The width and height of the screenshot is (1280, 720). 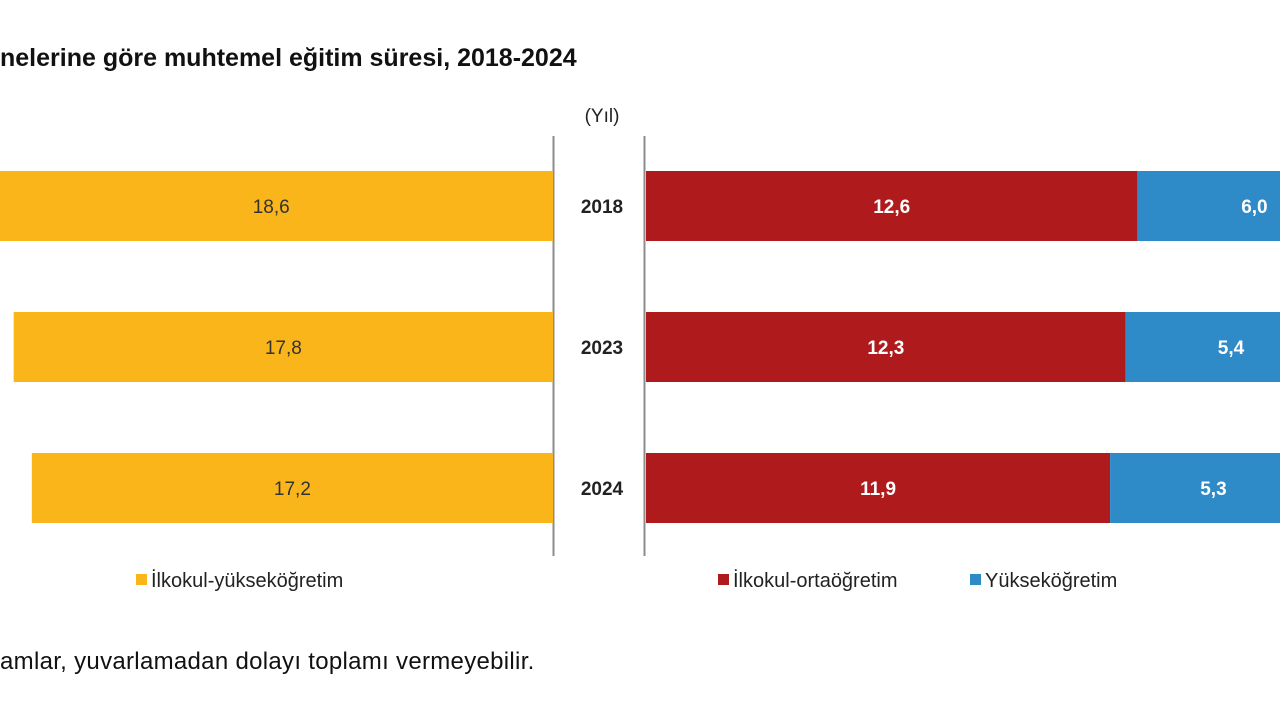 I want to click on right-bar-label-yuksekogretim-2024: 5,3, so click(x=1213, y=489).